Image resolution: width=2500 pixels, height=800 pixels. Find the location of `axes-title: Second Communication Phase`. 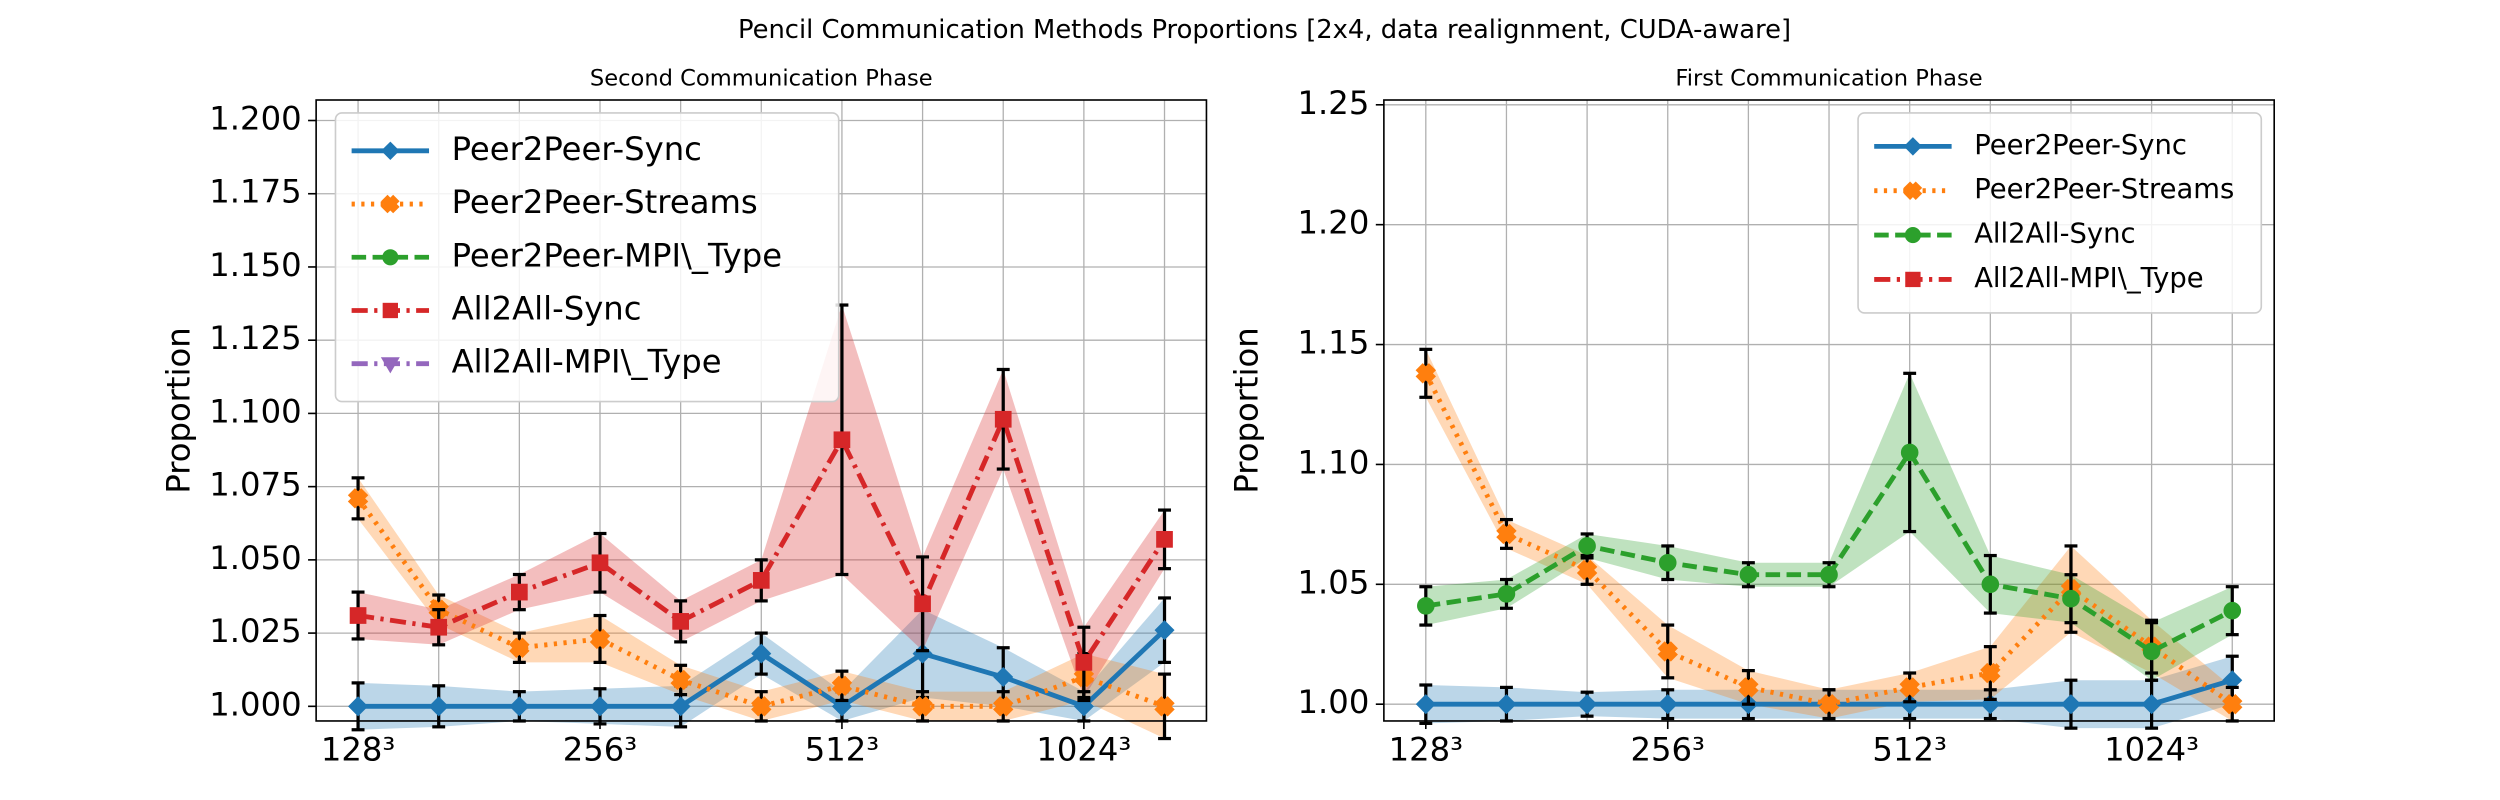

axes-title: Second Communication Phase is located at coordinates (761, 79).